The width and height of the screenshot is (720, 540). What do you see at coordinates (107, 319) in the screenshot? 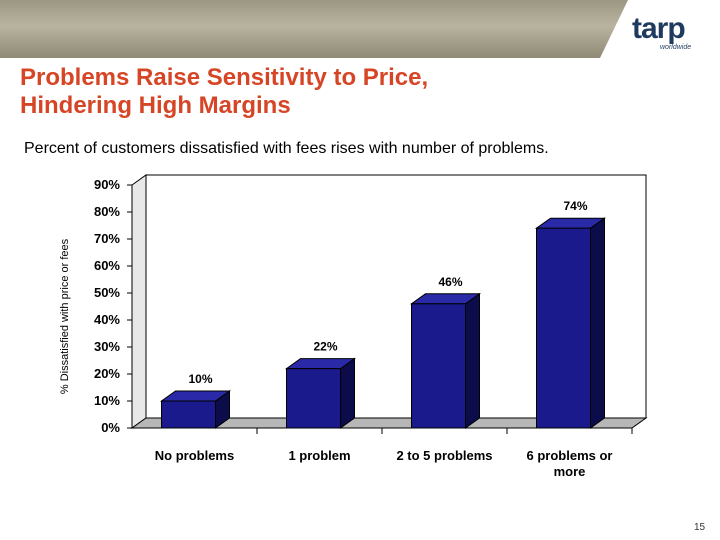
I see `y-tick-label: 40%` at bounding box center [107, 319].